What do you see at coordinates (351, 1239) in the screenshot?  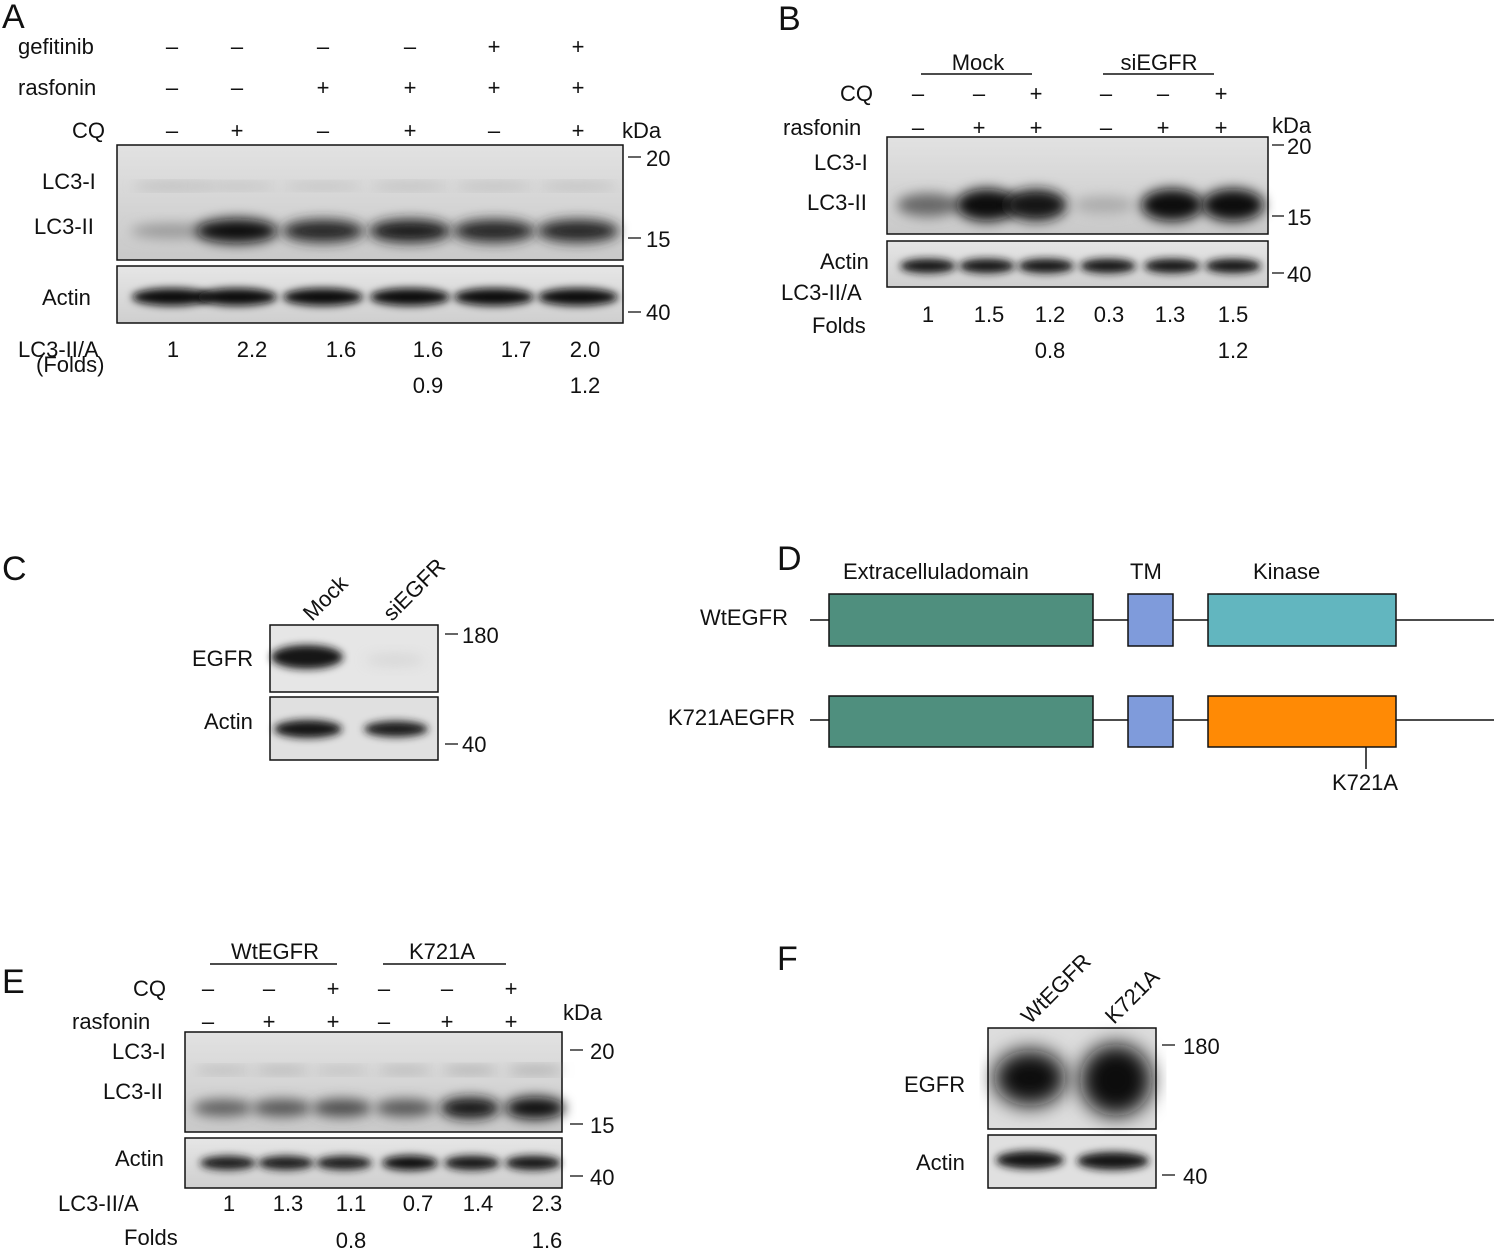 I see `quant-value: 0.8` at bounding box center [351, 1239].